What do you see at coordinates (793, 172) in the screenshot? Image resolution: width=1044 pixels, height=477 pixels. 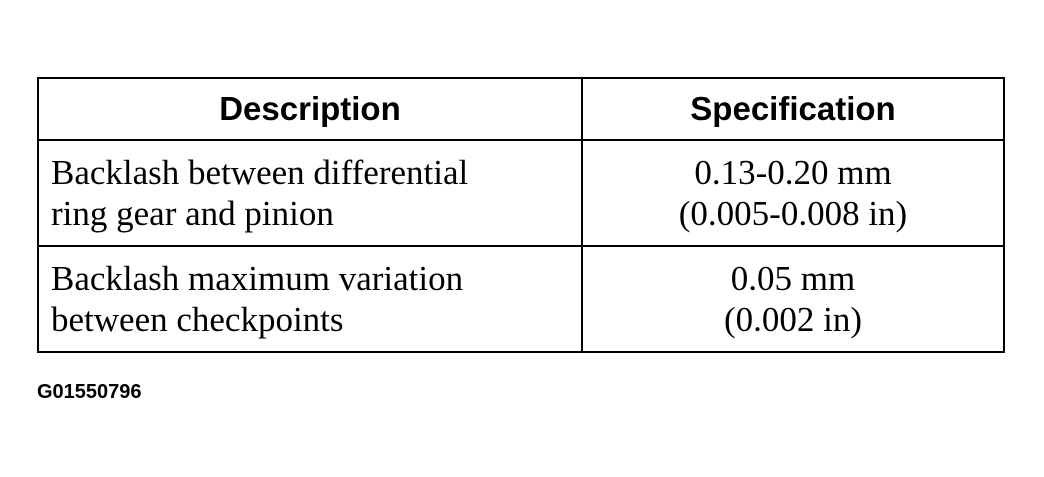 I see `cell-line: 0.13-0.20 mm` at bounding box center [793, 172].